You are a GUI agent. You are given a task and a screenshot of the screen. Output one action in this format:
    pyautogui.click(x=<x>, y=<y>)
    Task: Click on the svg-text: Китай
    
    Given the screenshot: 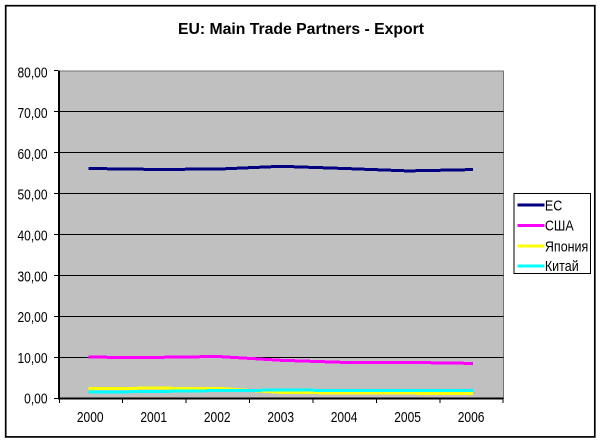 What is the action you would take?
    pyautogui.click(x=562, y=266)
    